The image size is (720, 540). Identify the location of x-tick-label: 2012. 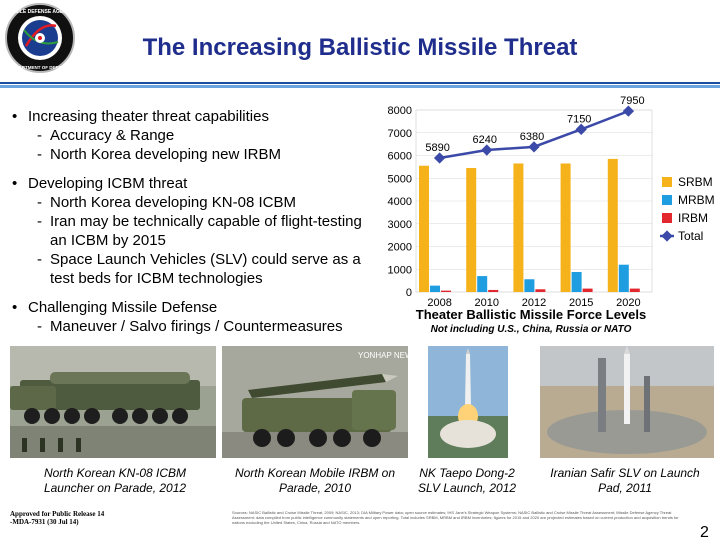
(534, 303).